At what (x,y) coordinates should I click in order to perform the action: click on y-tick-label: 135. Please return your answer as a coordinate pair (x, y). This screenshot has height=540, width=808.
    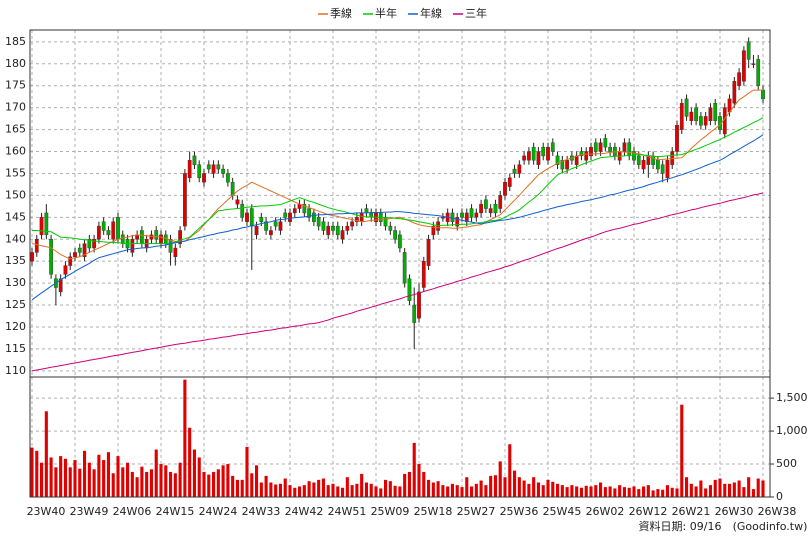
    Looking at the image, I should click on (15, 260).